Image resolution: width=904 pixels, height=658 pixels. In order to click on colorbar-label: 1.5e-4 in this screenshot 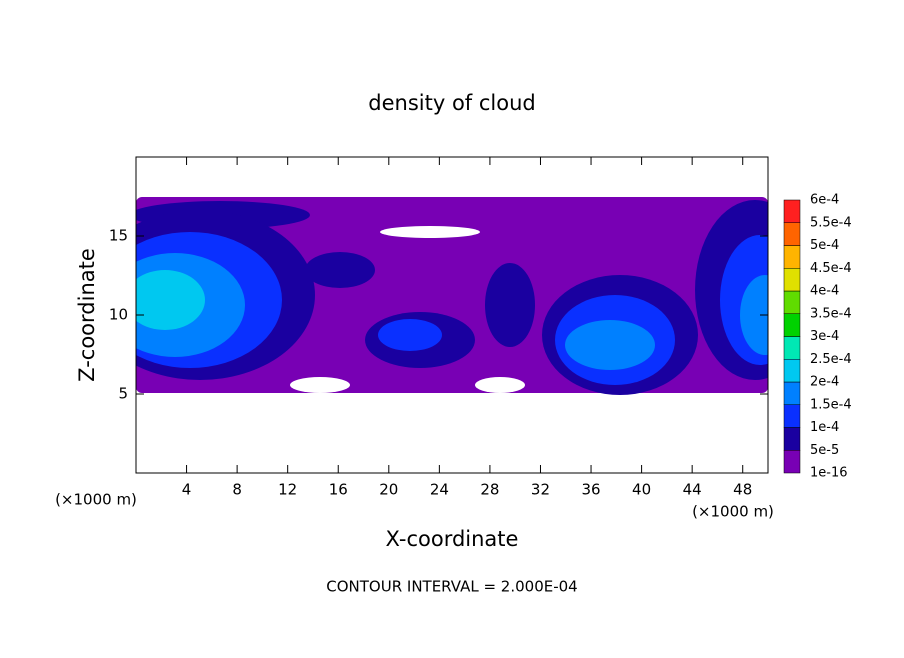, I will do `click(831, 404)`.